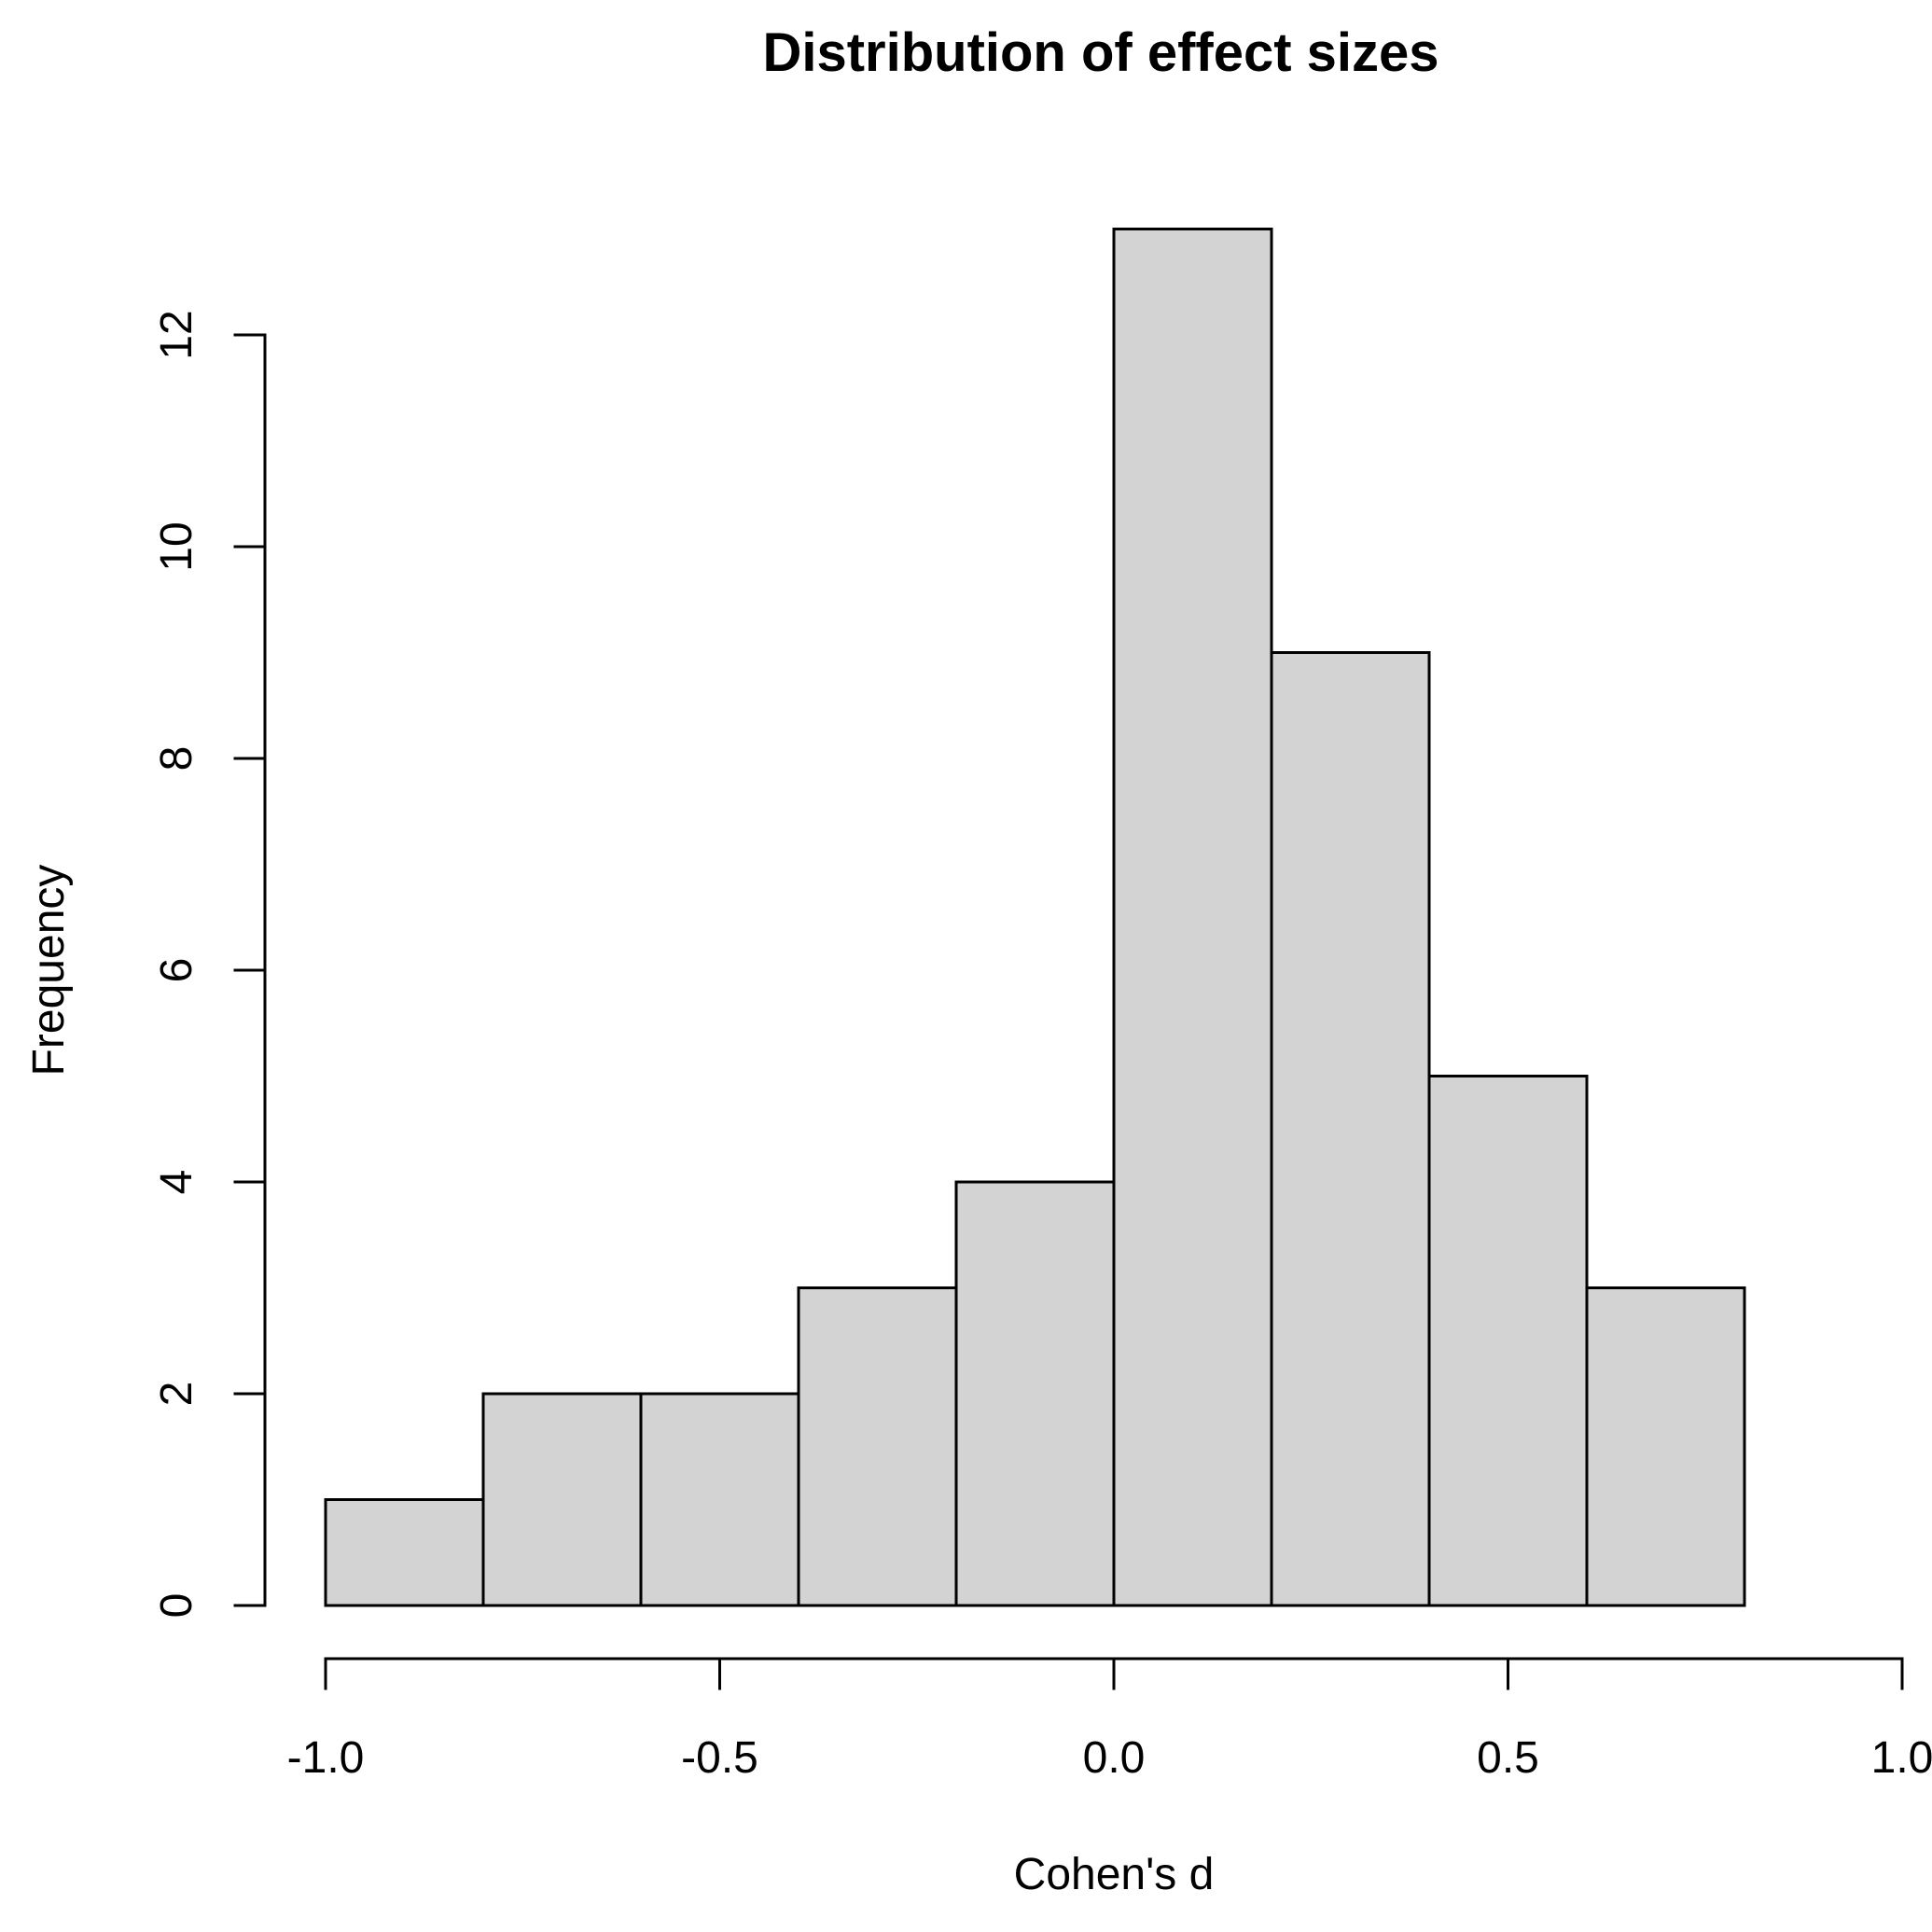 Image resolution: width=1932 pixels, height=1932 pixels. I want to click on y-tick-label: 12, so click(177, 334).